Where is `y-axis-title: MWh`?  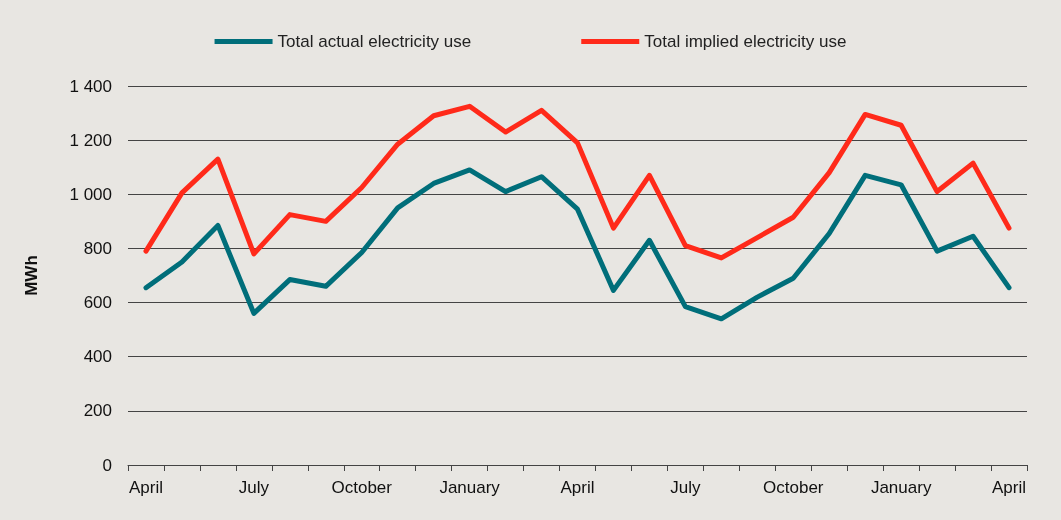 y-axis-title: MWh is located at coordinates (31, 275).